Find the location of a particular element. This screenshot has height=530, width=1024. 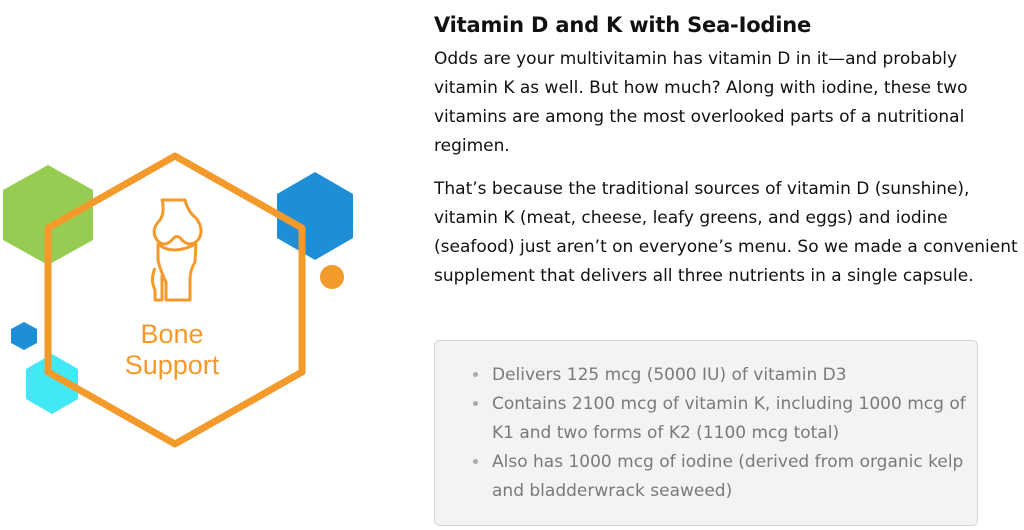

knee-joint-icon is located at coordinates (177, 250).